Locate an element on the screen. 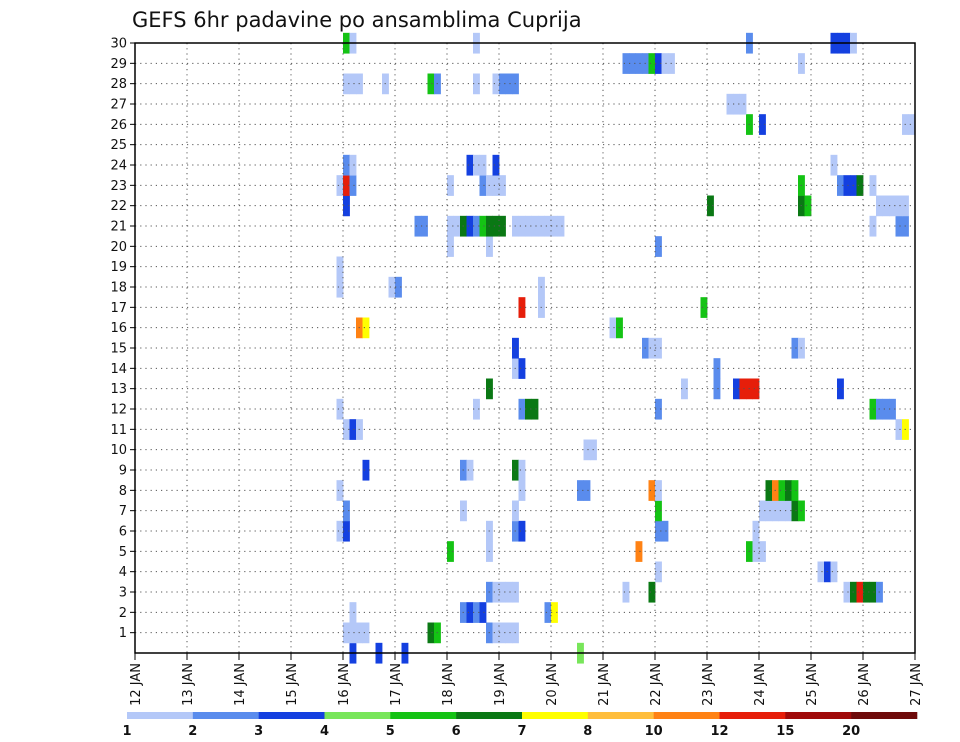 This screenshot has height=742, width=960. y-tick-label: 5 is located at coordinates (123, 552).